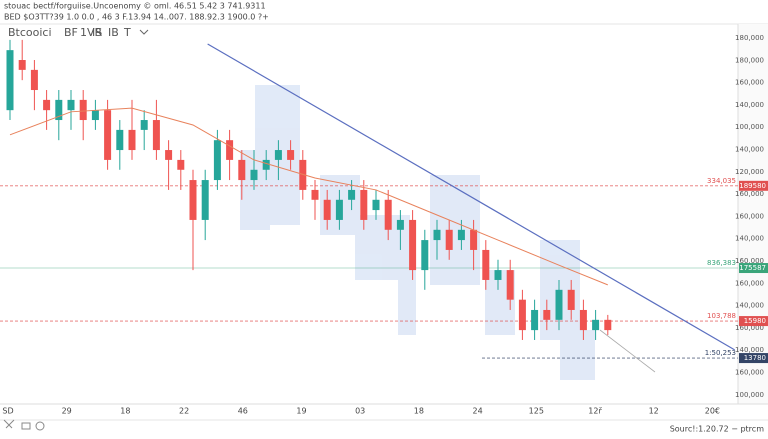 The width and height of the screenshot is (768, 439). I want to click on price-tag-label: 175587, so click(752, 268).